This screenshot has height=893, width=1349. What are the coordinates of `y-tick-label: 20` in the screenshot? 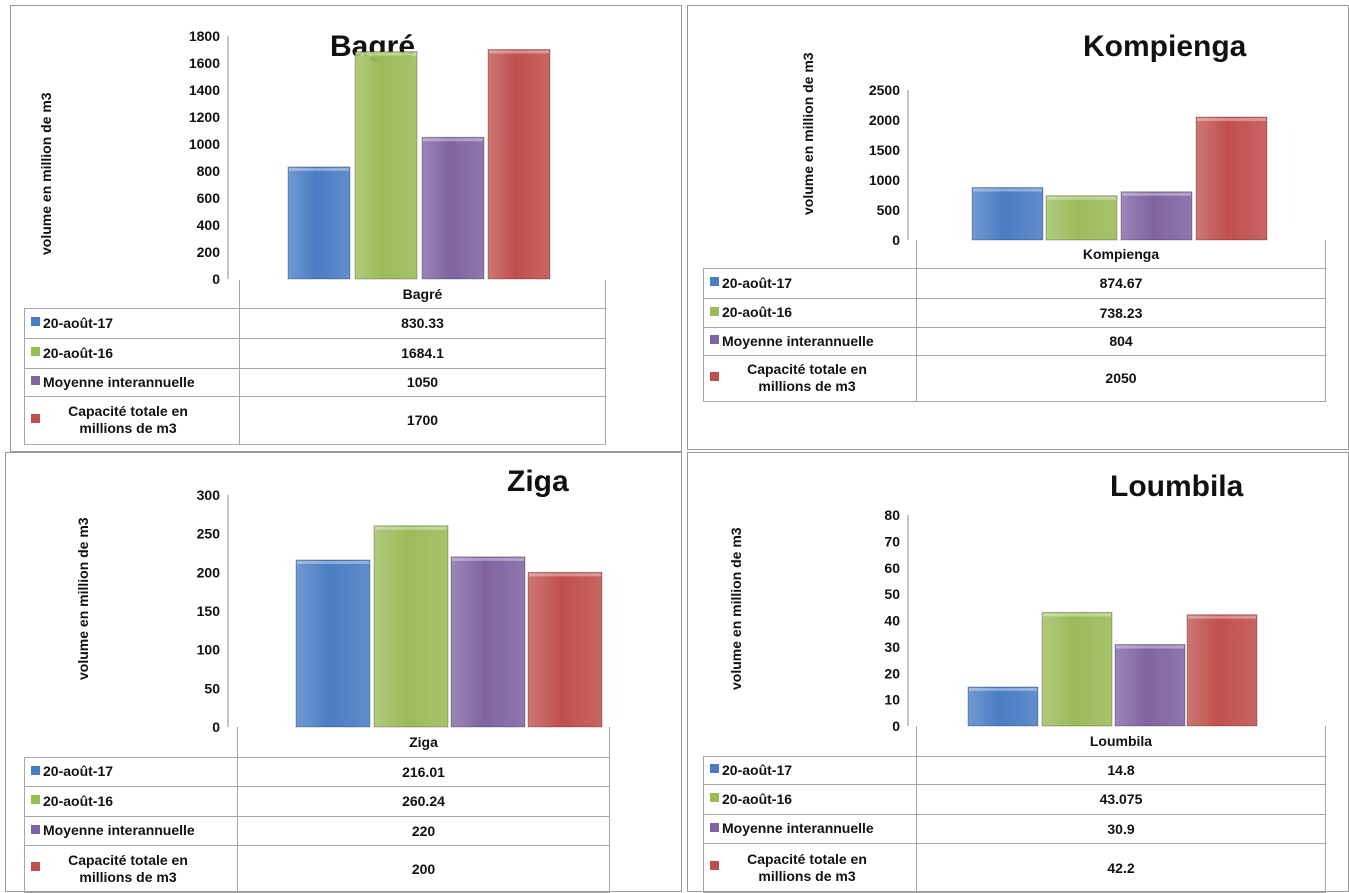 It's located at (892, 673).